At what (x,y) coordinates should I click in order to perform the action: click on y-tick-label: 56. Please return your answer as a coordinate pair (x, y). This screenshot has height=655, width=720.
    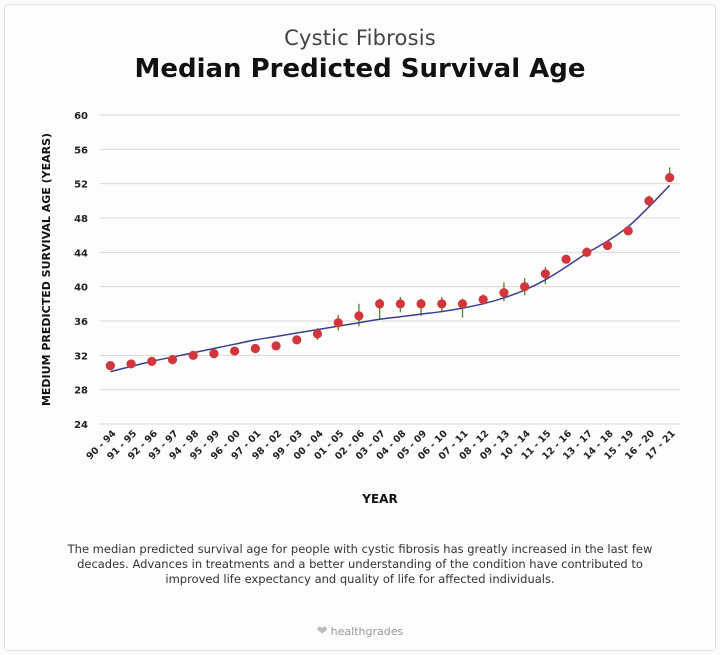
    Looking at the image, I should click on (81, 150).